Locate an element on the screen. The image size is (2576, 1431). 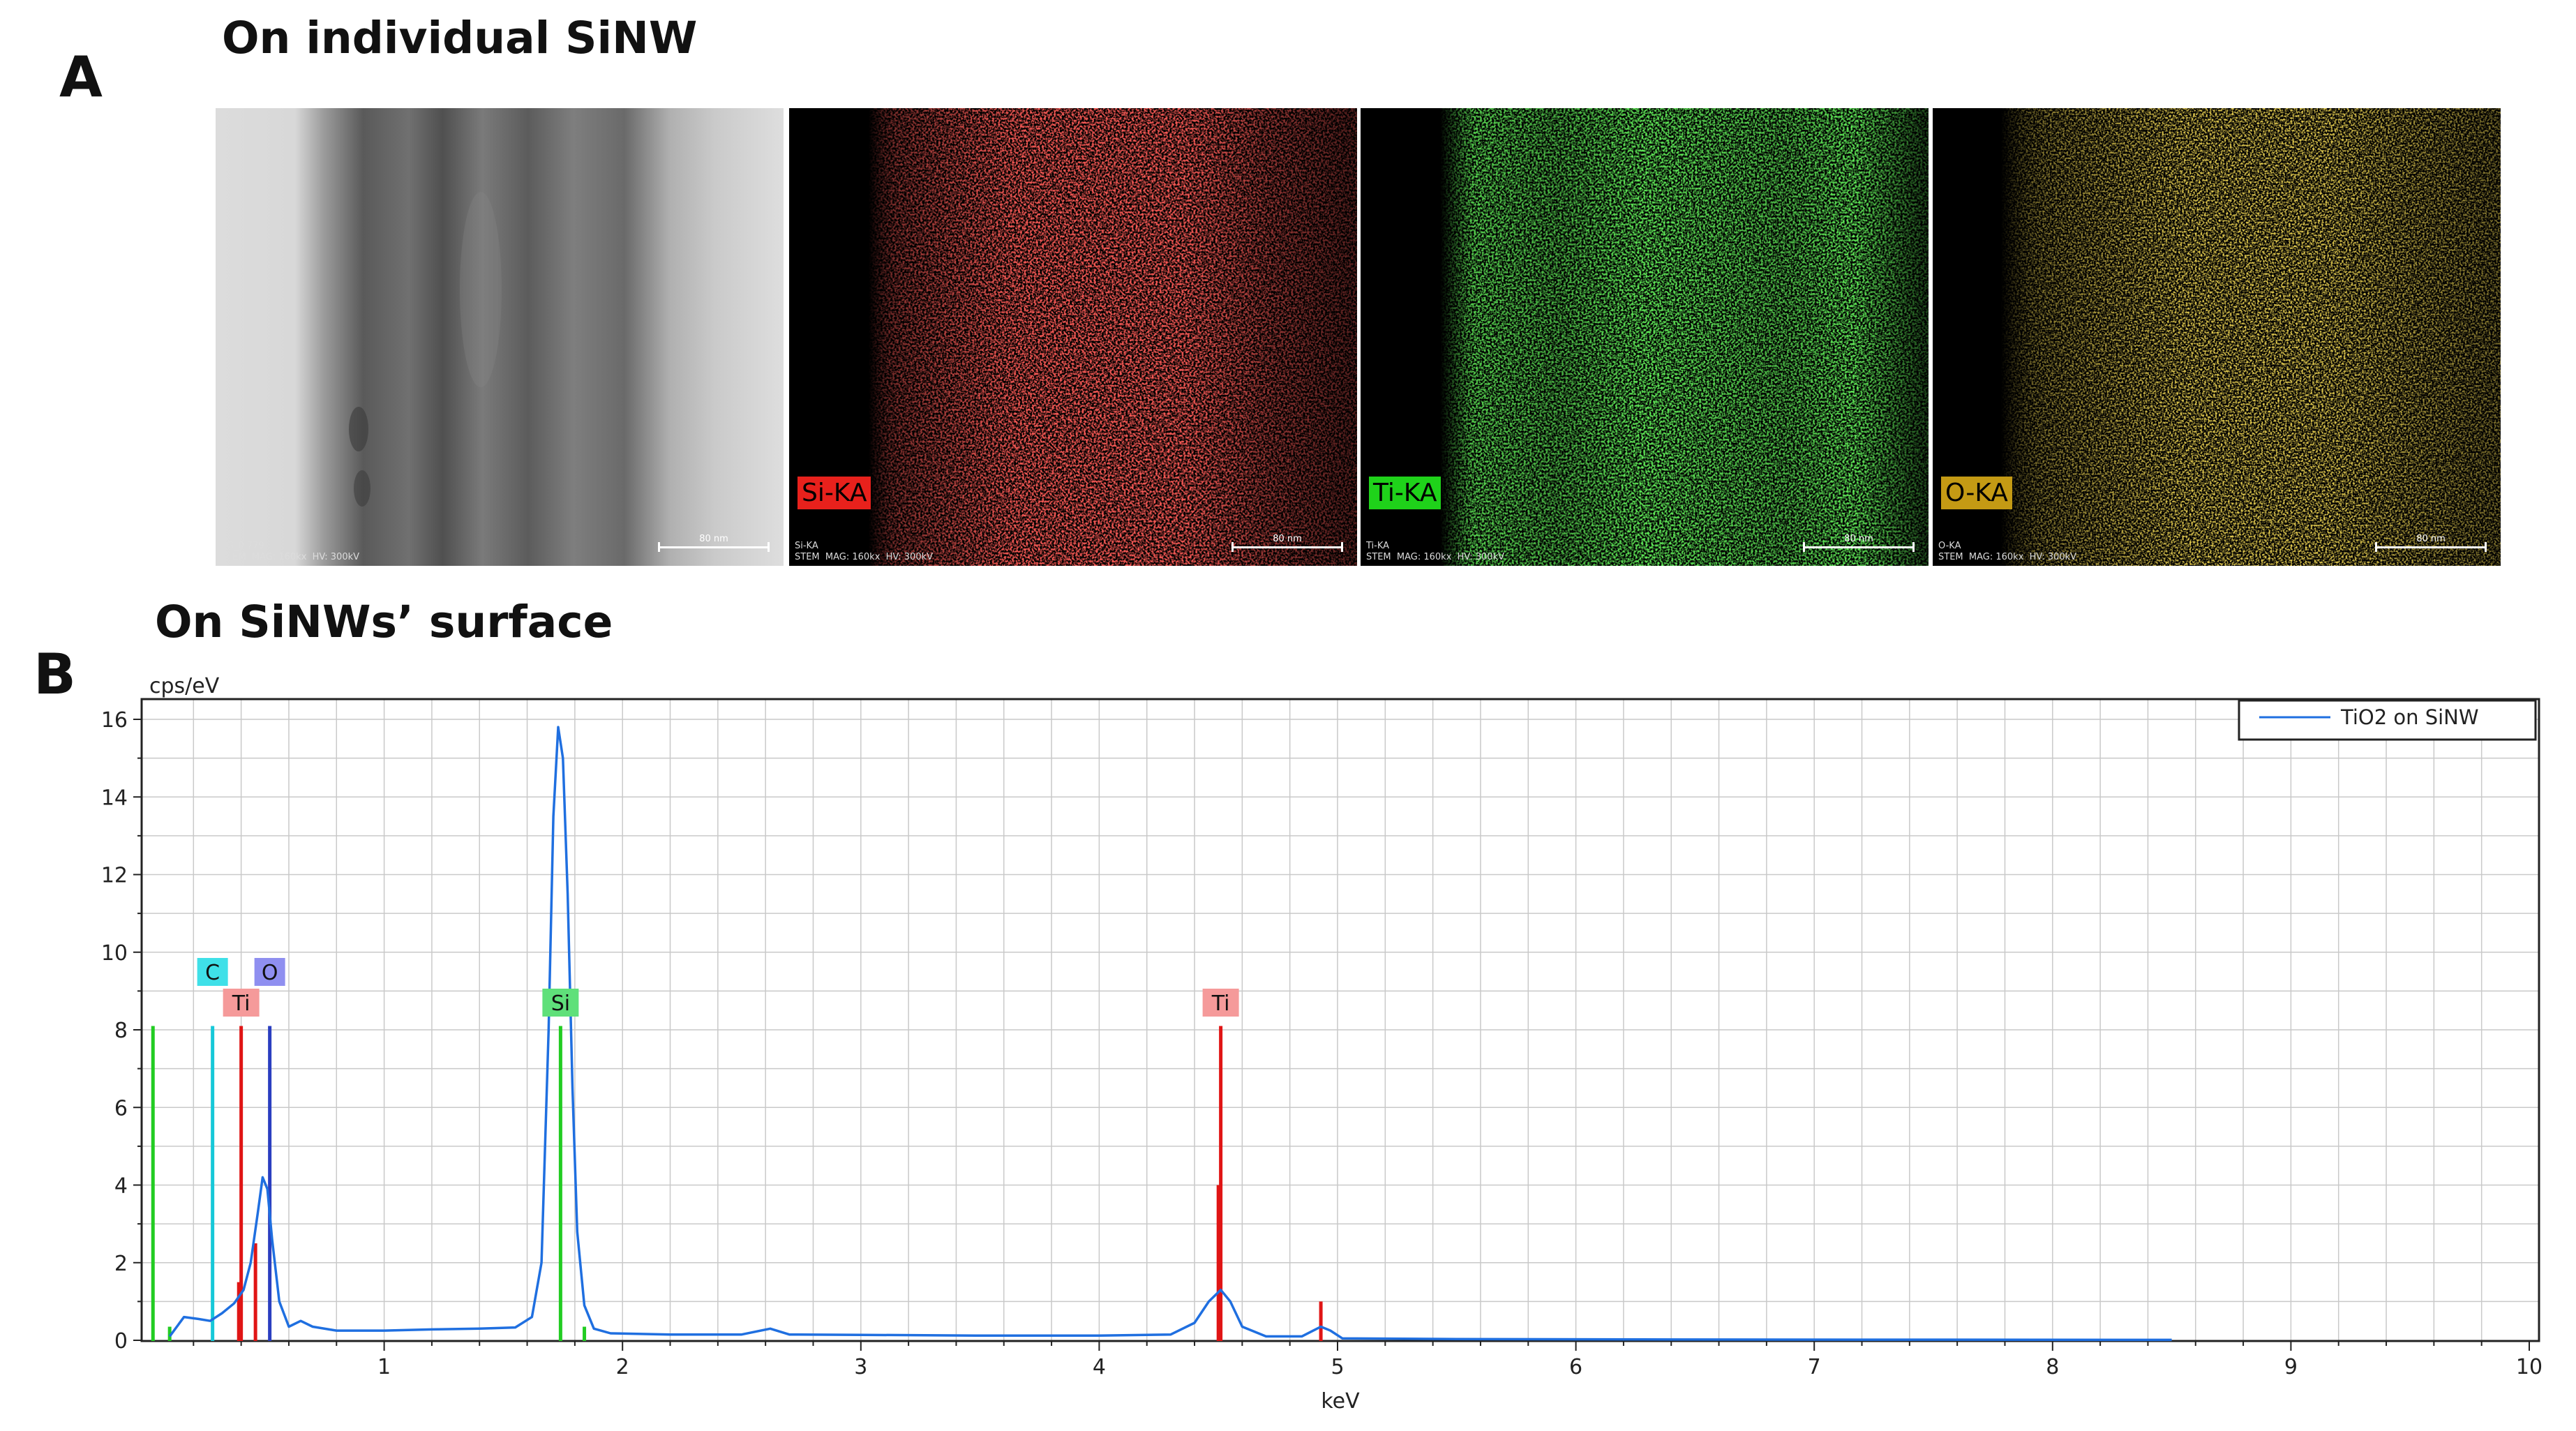
element-label: Si is located at coordinates (560, 1003).